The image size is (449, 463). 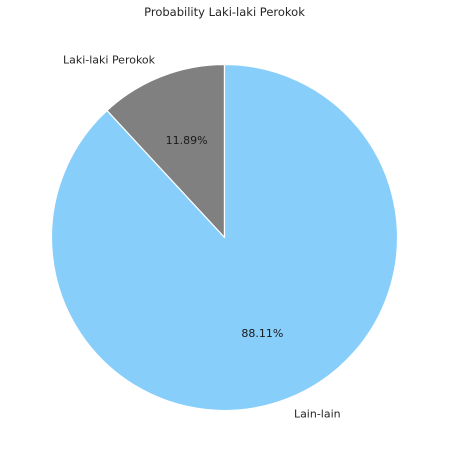 I want to click on slice-percent-laki-laki-perokok: 11.89%, so click(x=187, y=140).